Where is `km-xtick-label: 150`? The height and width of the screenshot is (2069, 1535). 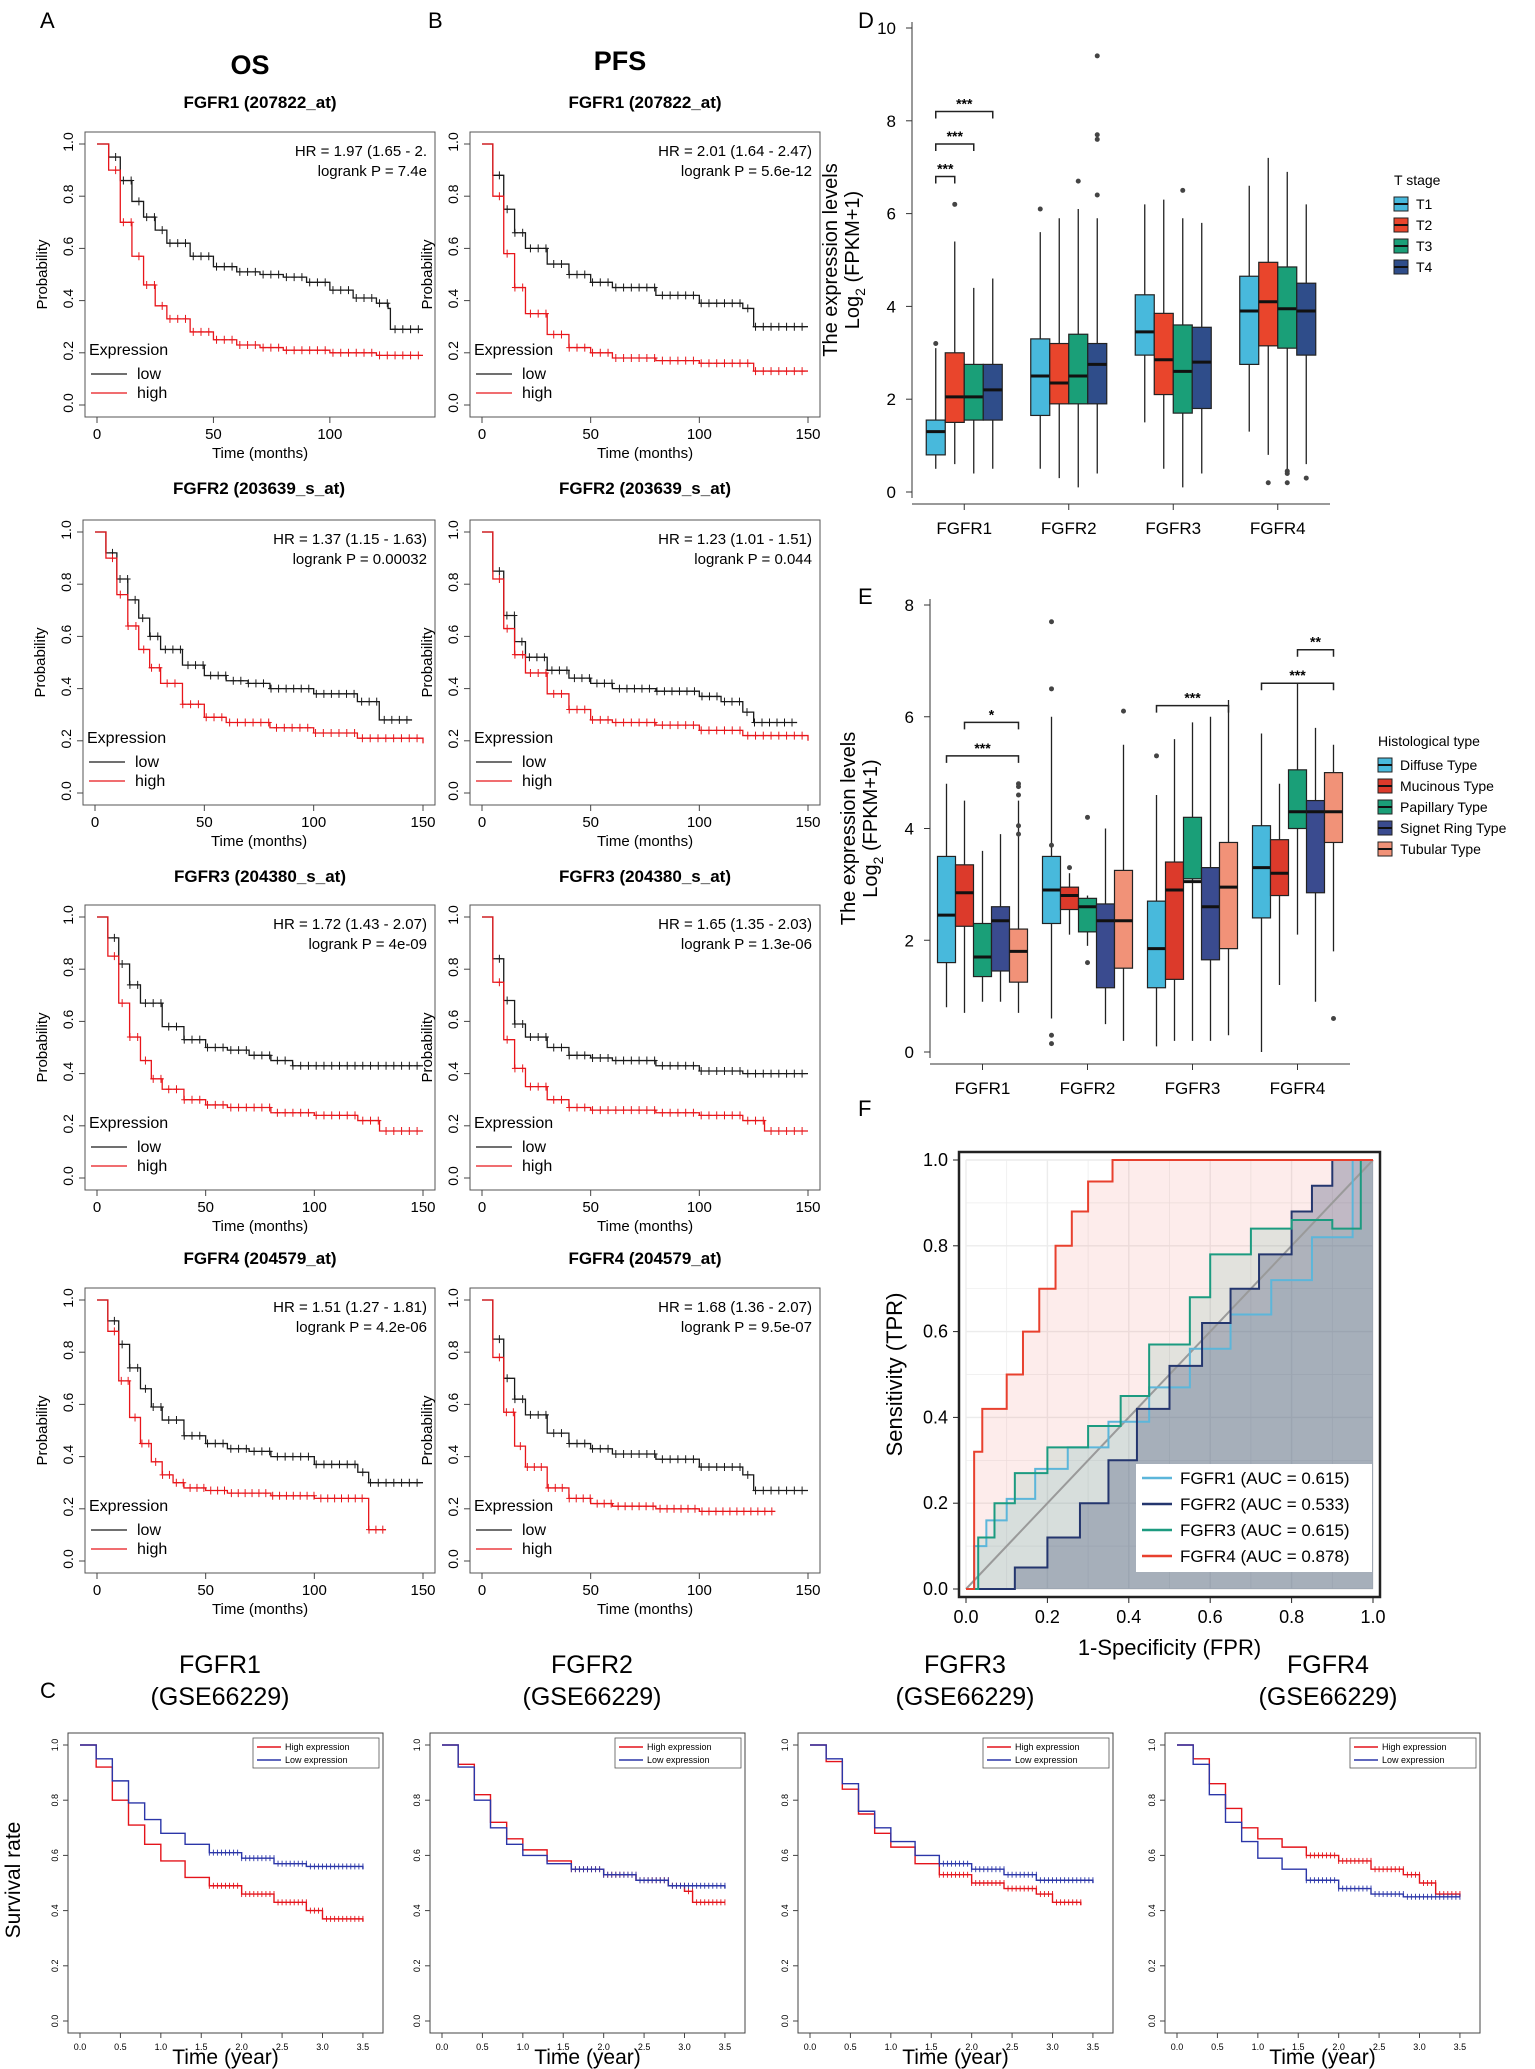
km-xtick-label: 150 is located at coordinates (422, 822).